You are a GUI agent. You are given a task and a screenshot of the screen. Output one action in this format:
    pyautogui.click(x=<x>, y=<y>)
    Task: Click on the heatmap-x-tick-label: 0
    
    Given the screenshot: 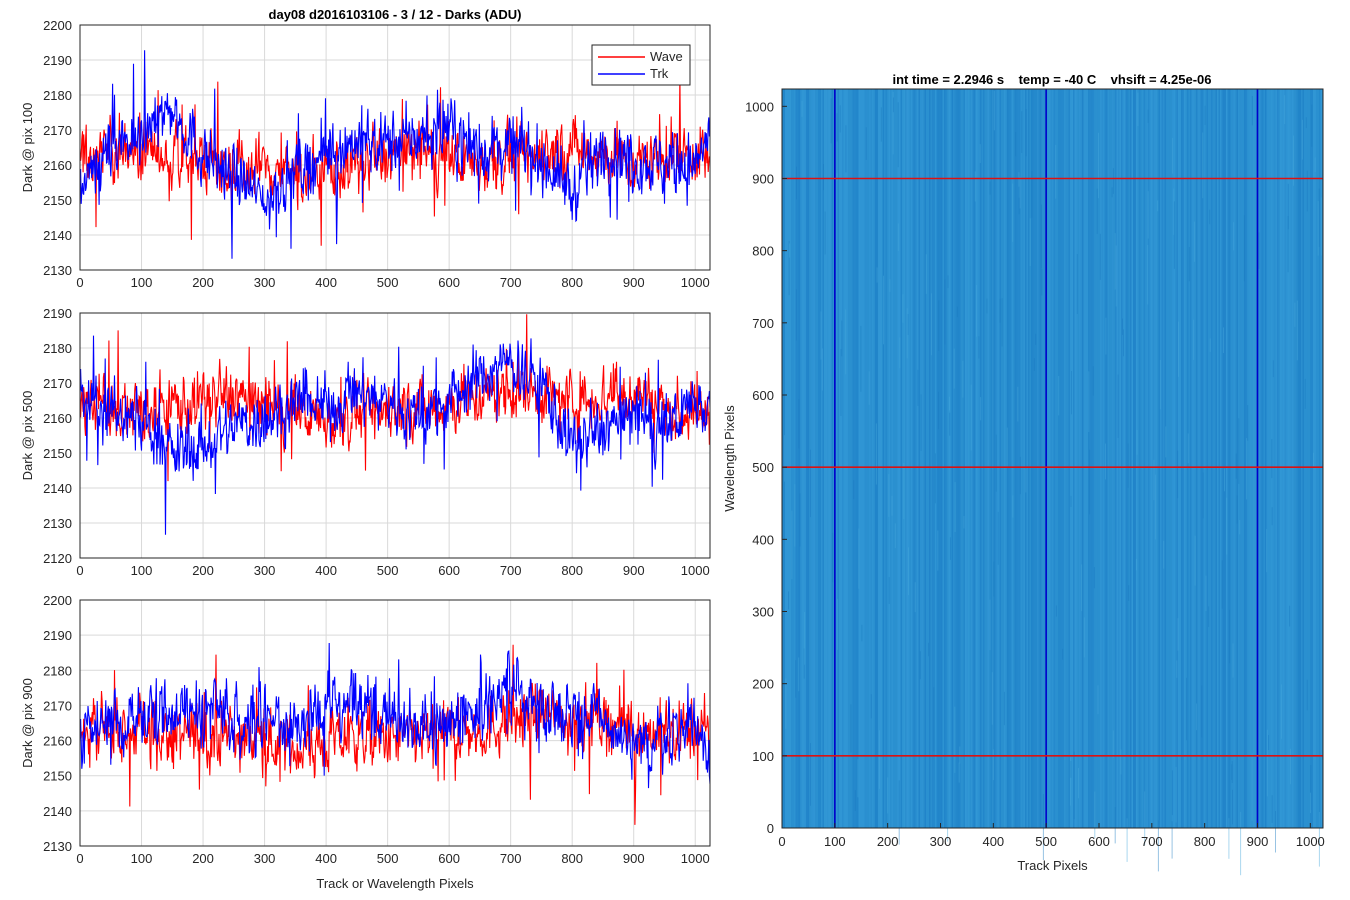 What is the action you would take?
    pyautogui.click(x=781, y=841)
    